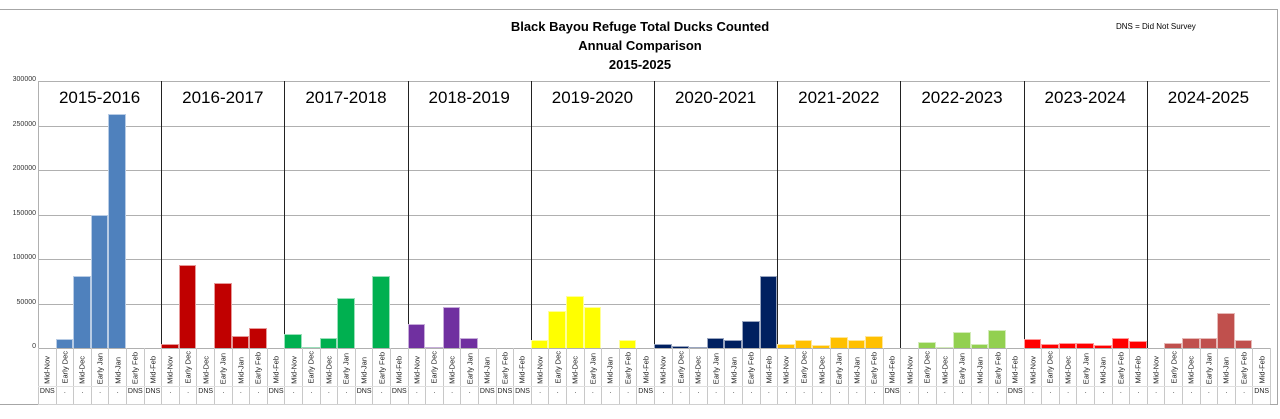  Describe the element at coordinates (1085, 97) in the screenshot. I see `season-label: 2023-2024` at that location.